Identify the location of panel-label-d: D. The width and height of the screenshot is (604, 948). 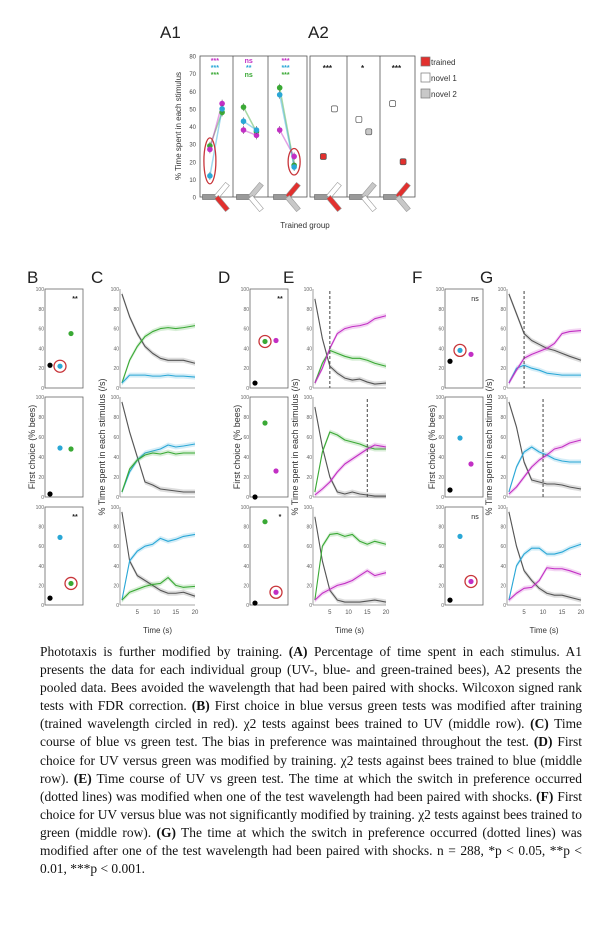
(224, 277).